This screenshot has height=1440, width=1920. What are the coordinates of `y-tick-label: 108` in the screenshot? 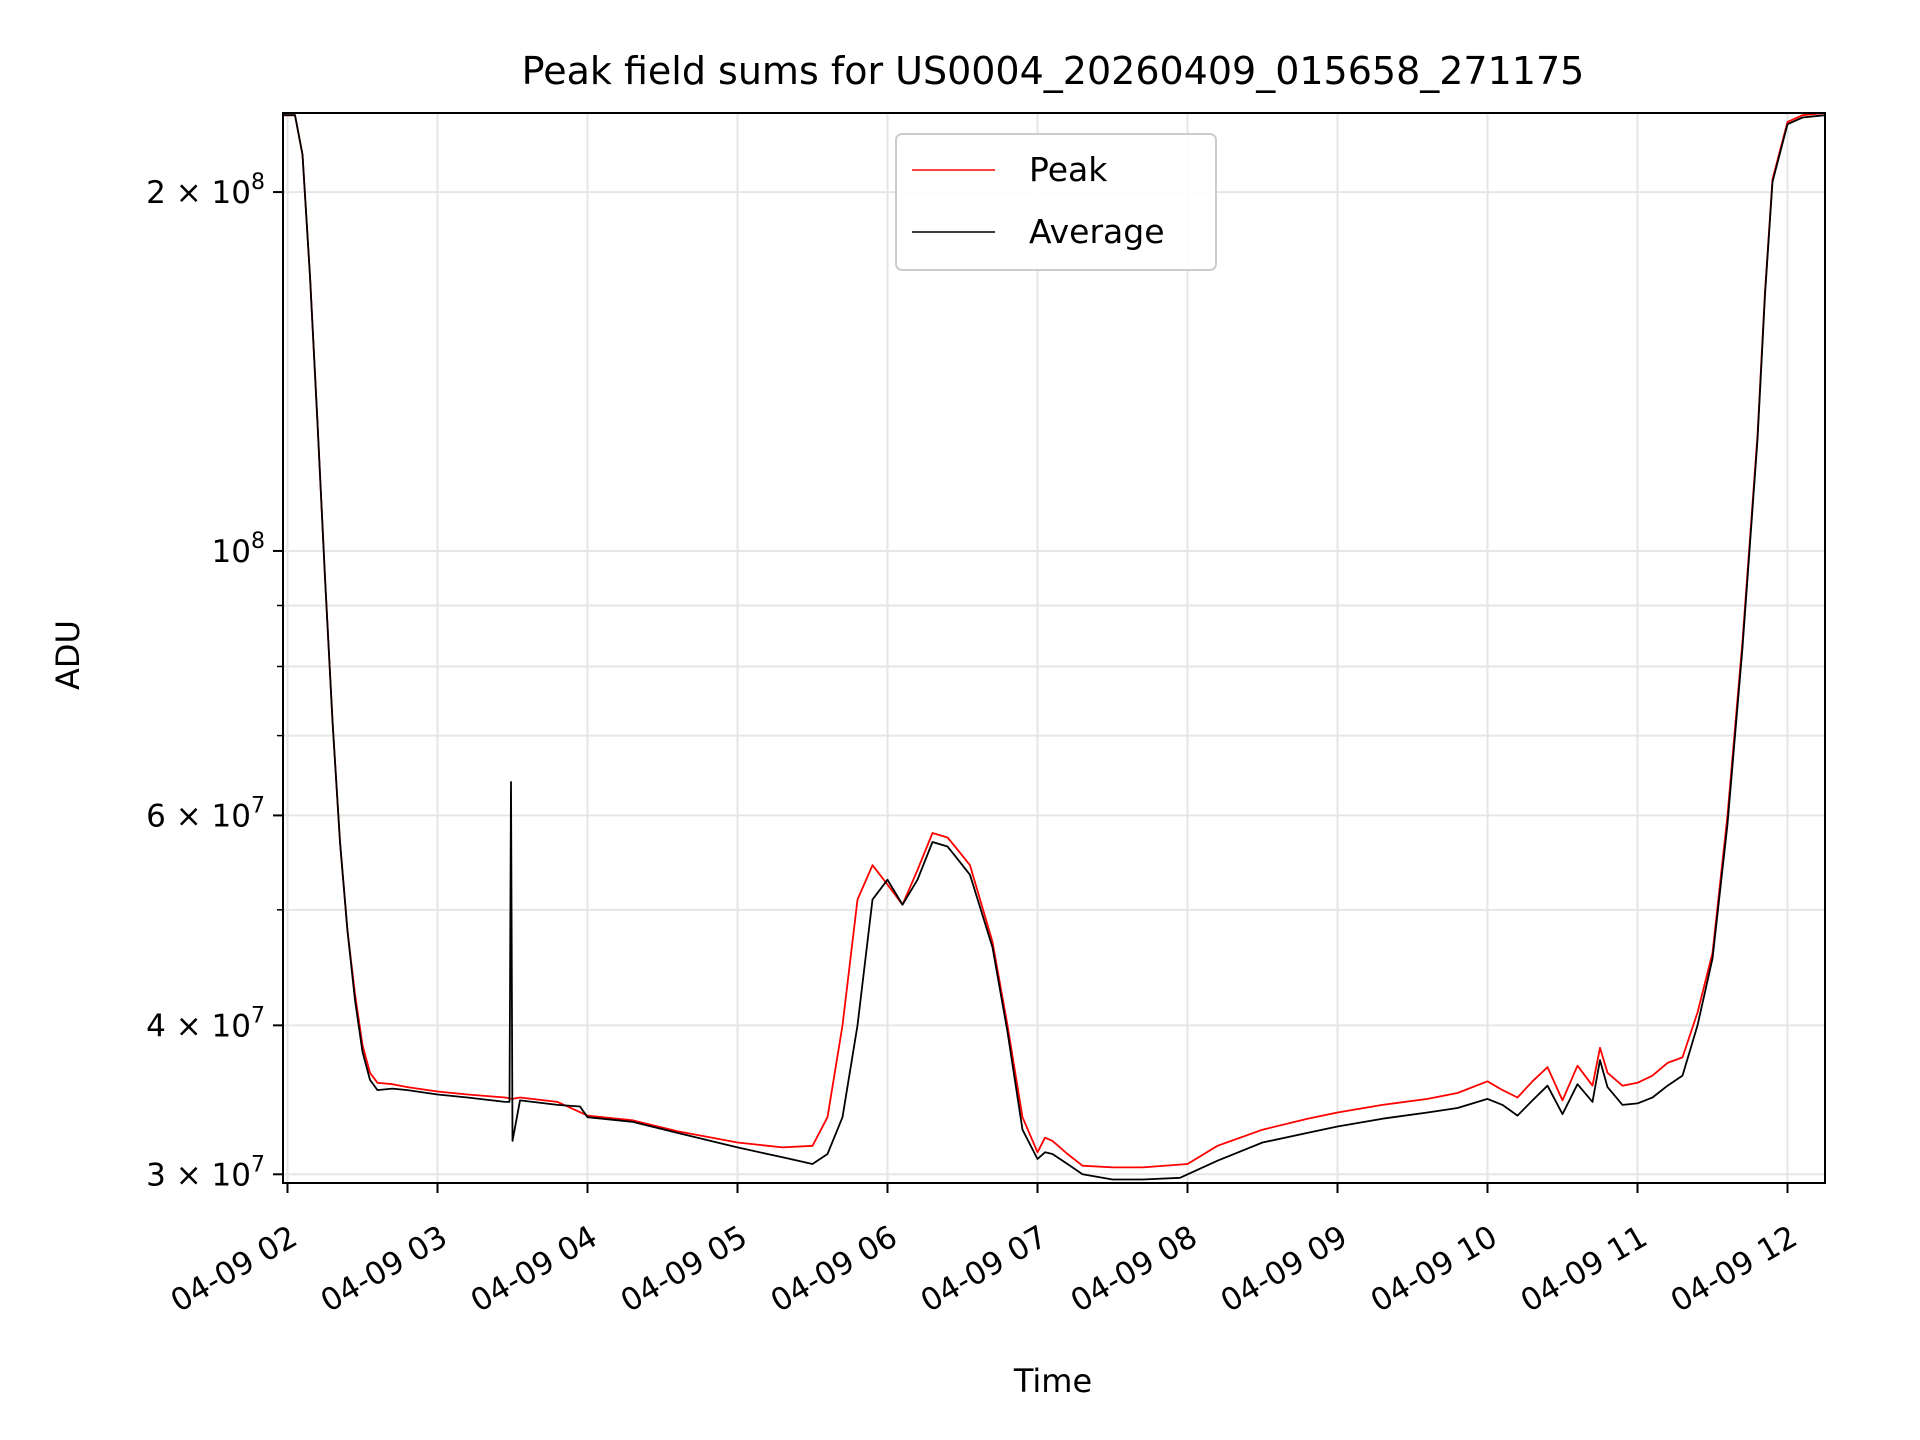 It's located at (238, 549).